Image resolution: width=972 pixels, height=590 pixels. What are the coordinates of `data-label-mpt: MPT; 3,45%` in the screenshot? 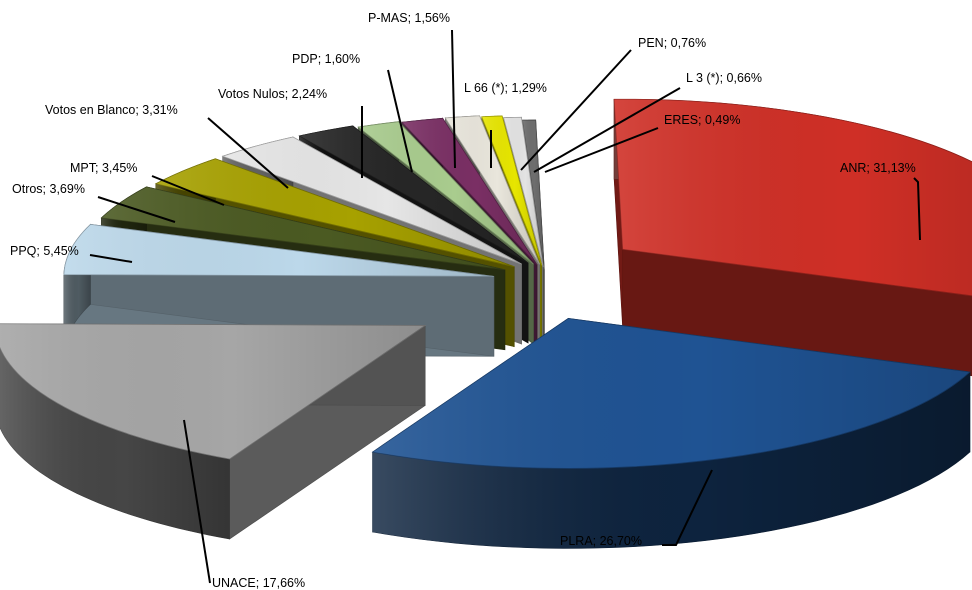 It's located at (103, 168).